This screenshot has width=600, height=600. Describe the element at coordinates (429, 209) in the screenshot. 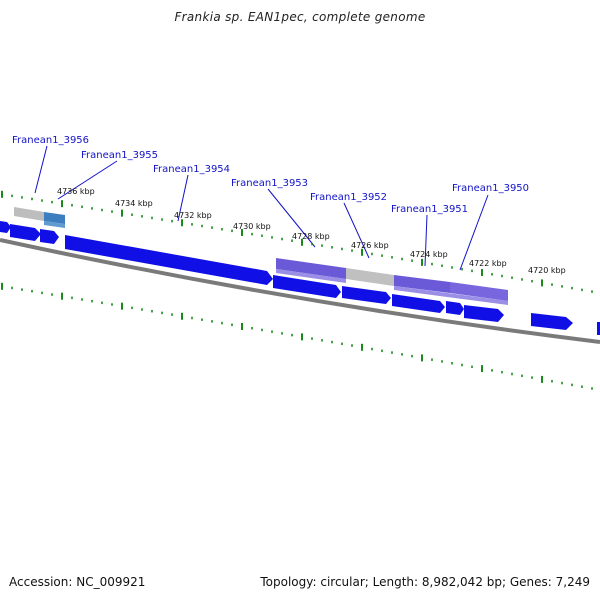

I see `gene-label-franean1-3951: Franean1_3951` at that location.